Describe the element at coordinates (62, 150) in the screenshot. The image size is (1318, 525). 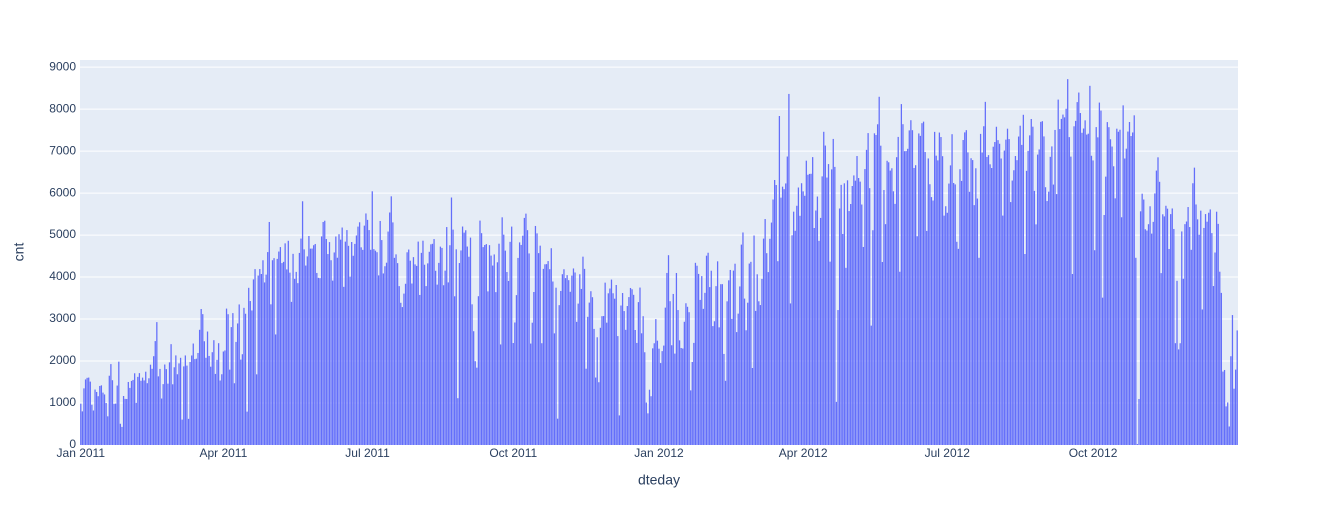
I see `y-tick-label: 7000` at that location.